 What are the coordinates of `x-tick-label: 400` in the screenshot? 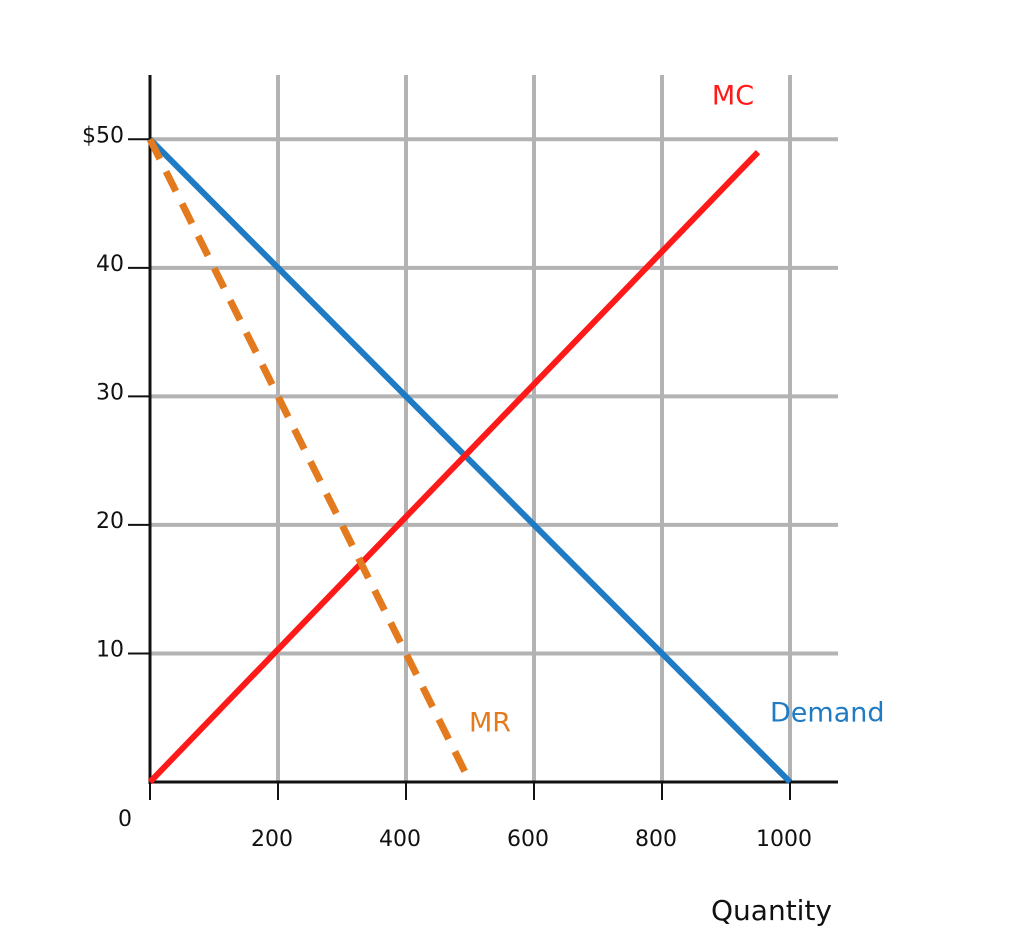 It's located at (400, 839).